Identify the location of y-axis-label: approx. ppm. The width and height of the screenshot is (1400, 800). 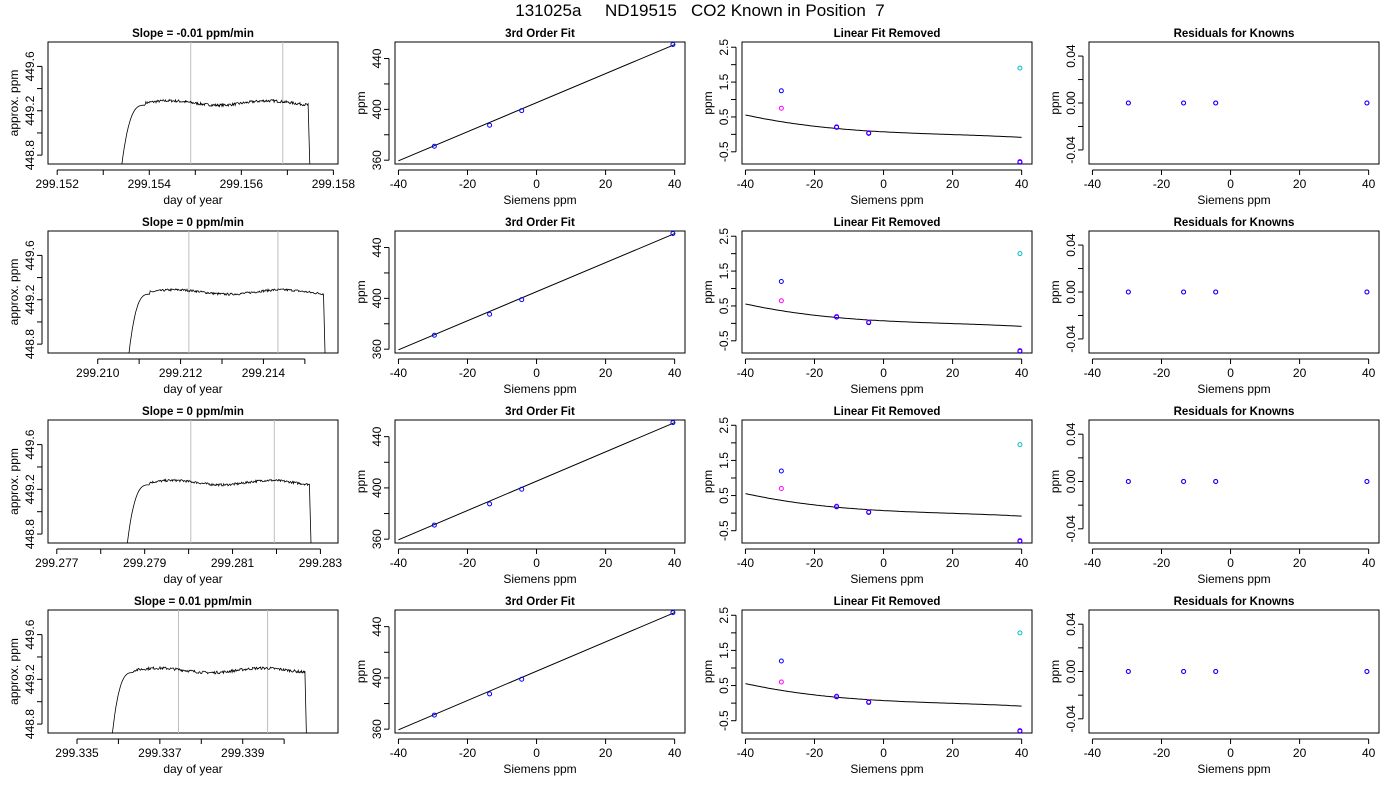
(14, 103).